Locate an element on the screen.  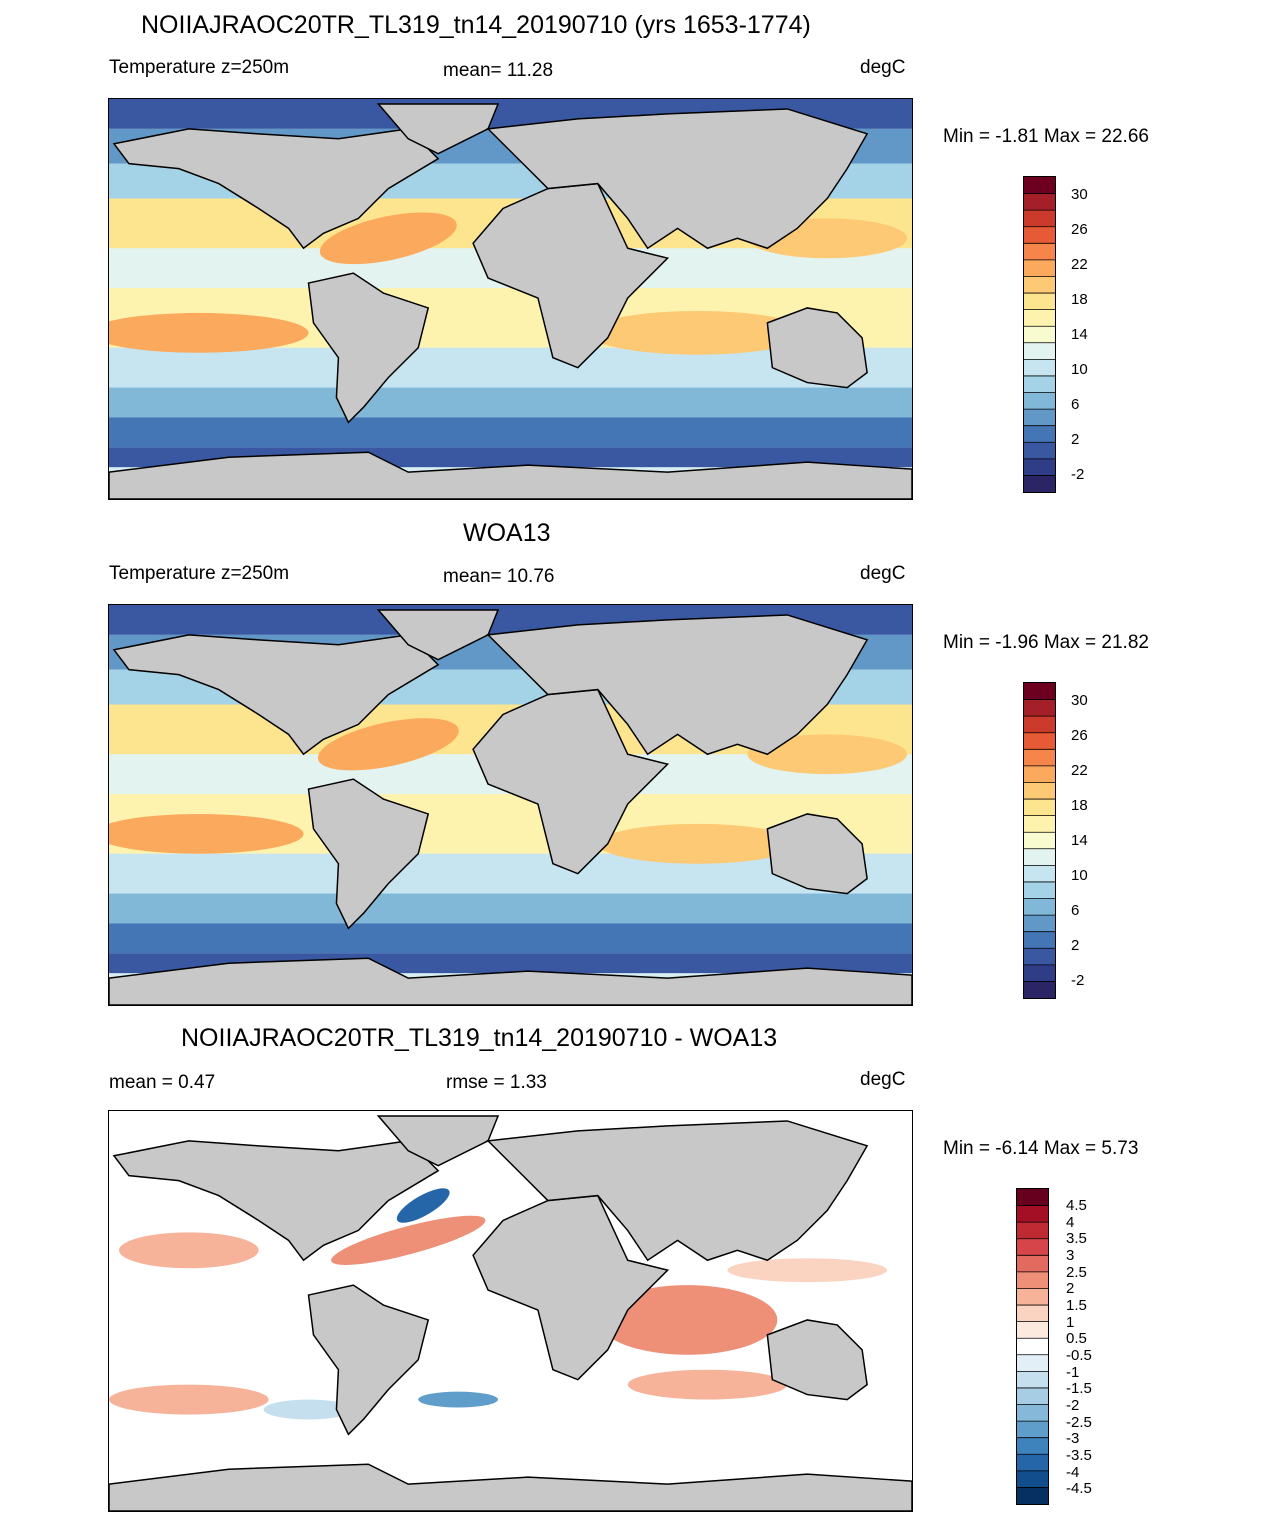
panel2-cb-tick: -2 is located at coordinates (1078, 980).